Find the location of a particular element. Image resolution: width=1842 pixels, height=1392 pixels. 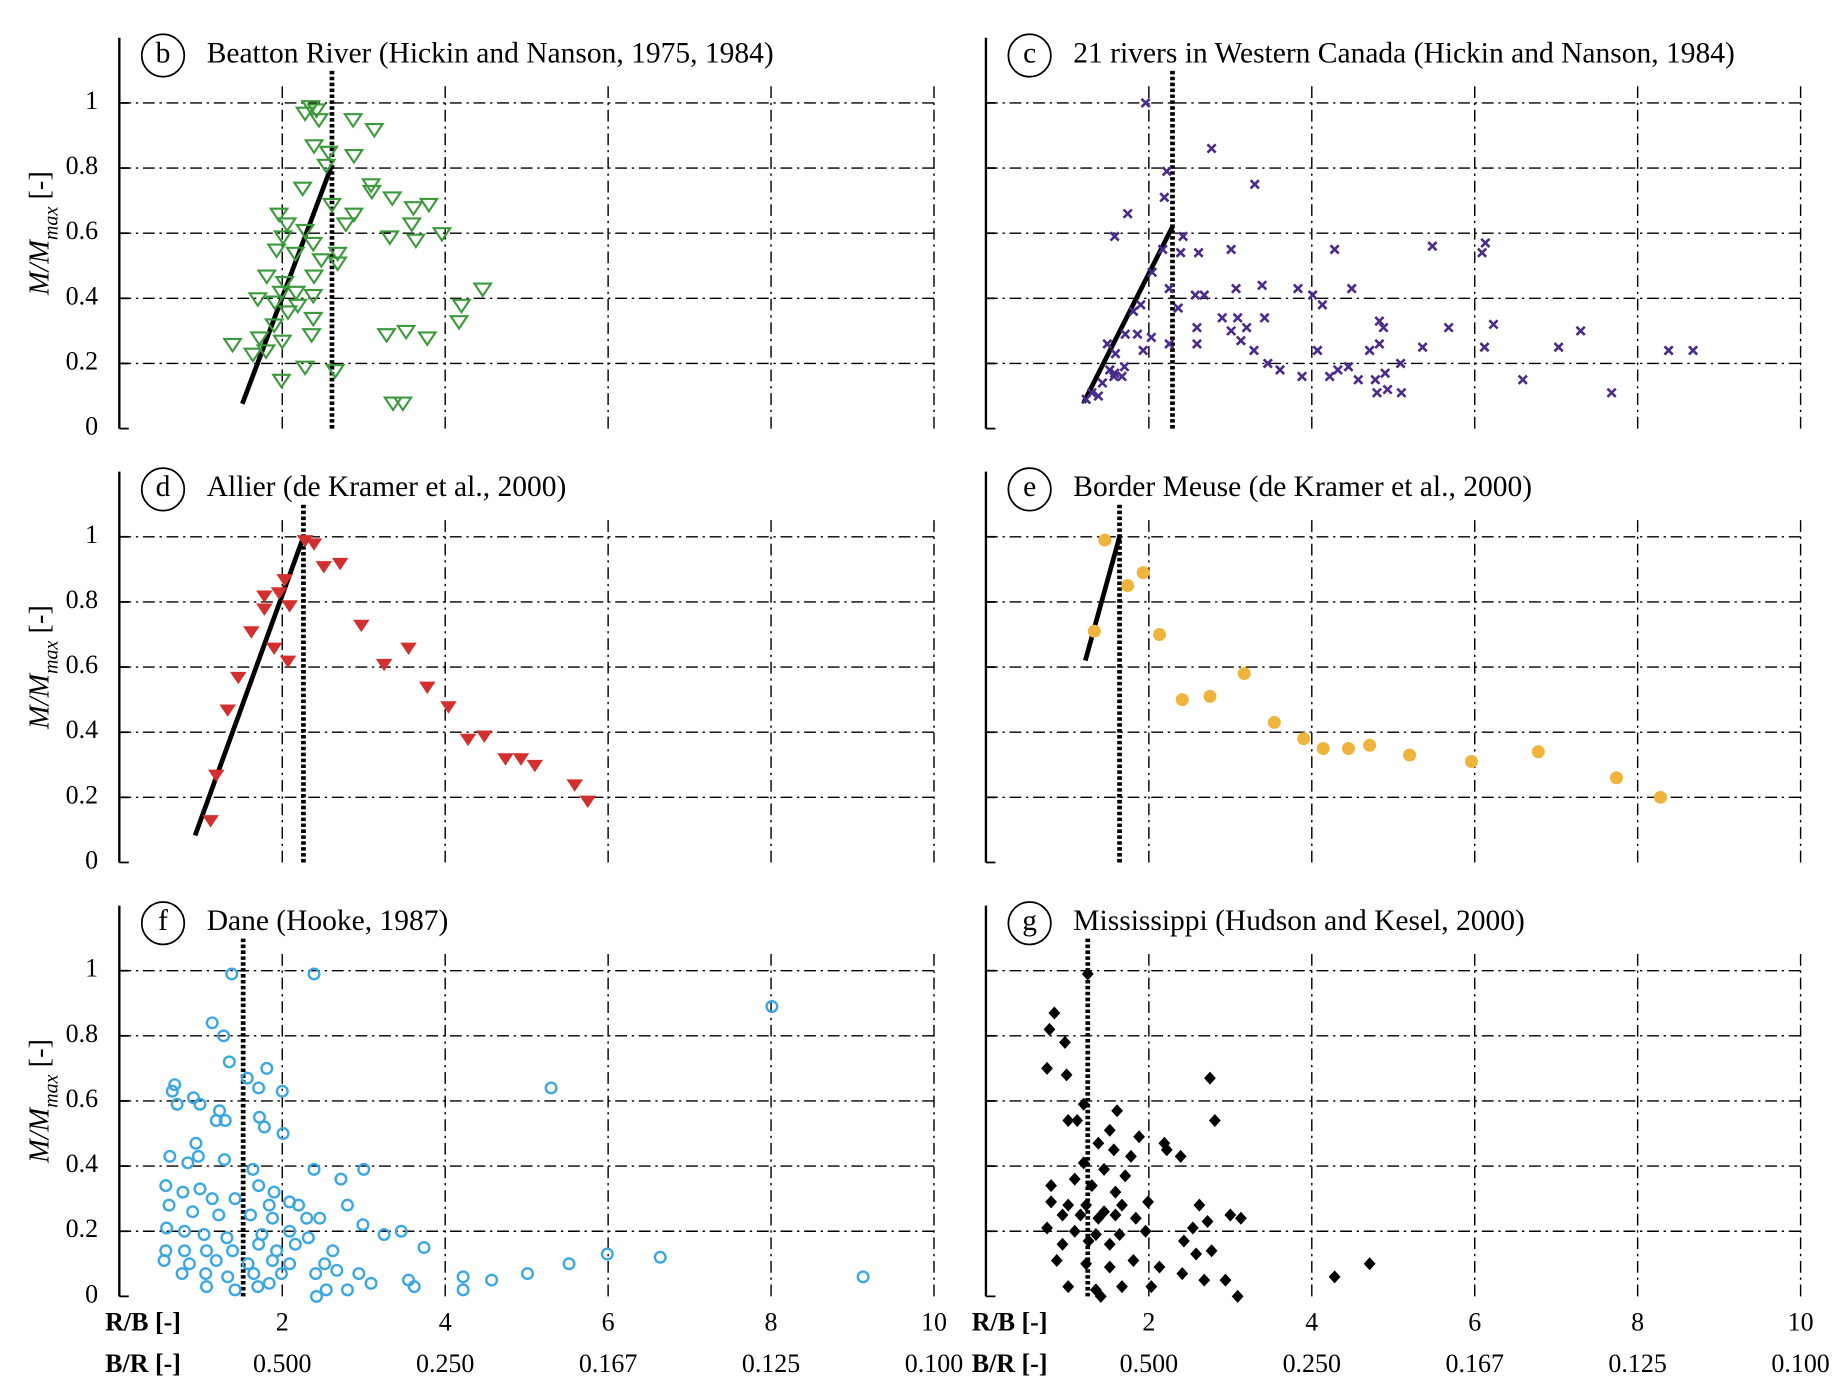

x-axis-label: R/B [-] is located at coordinates (143, 1322).